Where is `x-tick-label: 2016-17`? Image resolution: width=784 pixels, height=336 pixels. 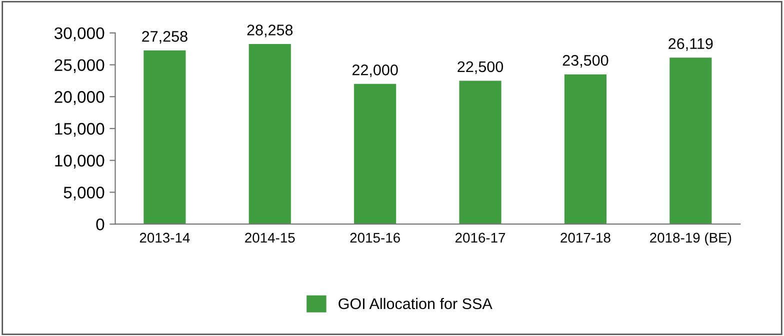 x-tick-label: 2016-17 is located at coordinates (480, 237).